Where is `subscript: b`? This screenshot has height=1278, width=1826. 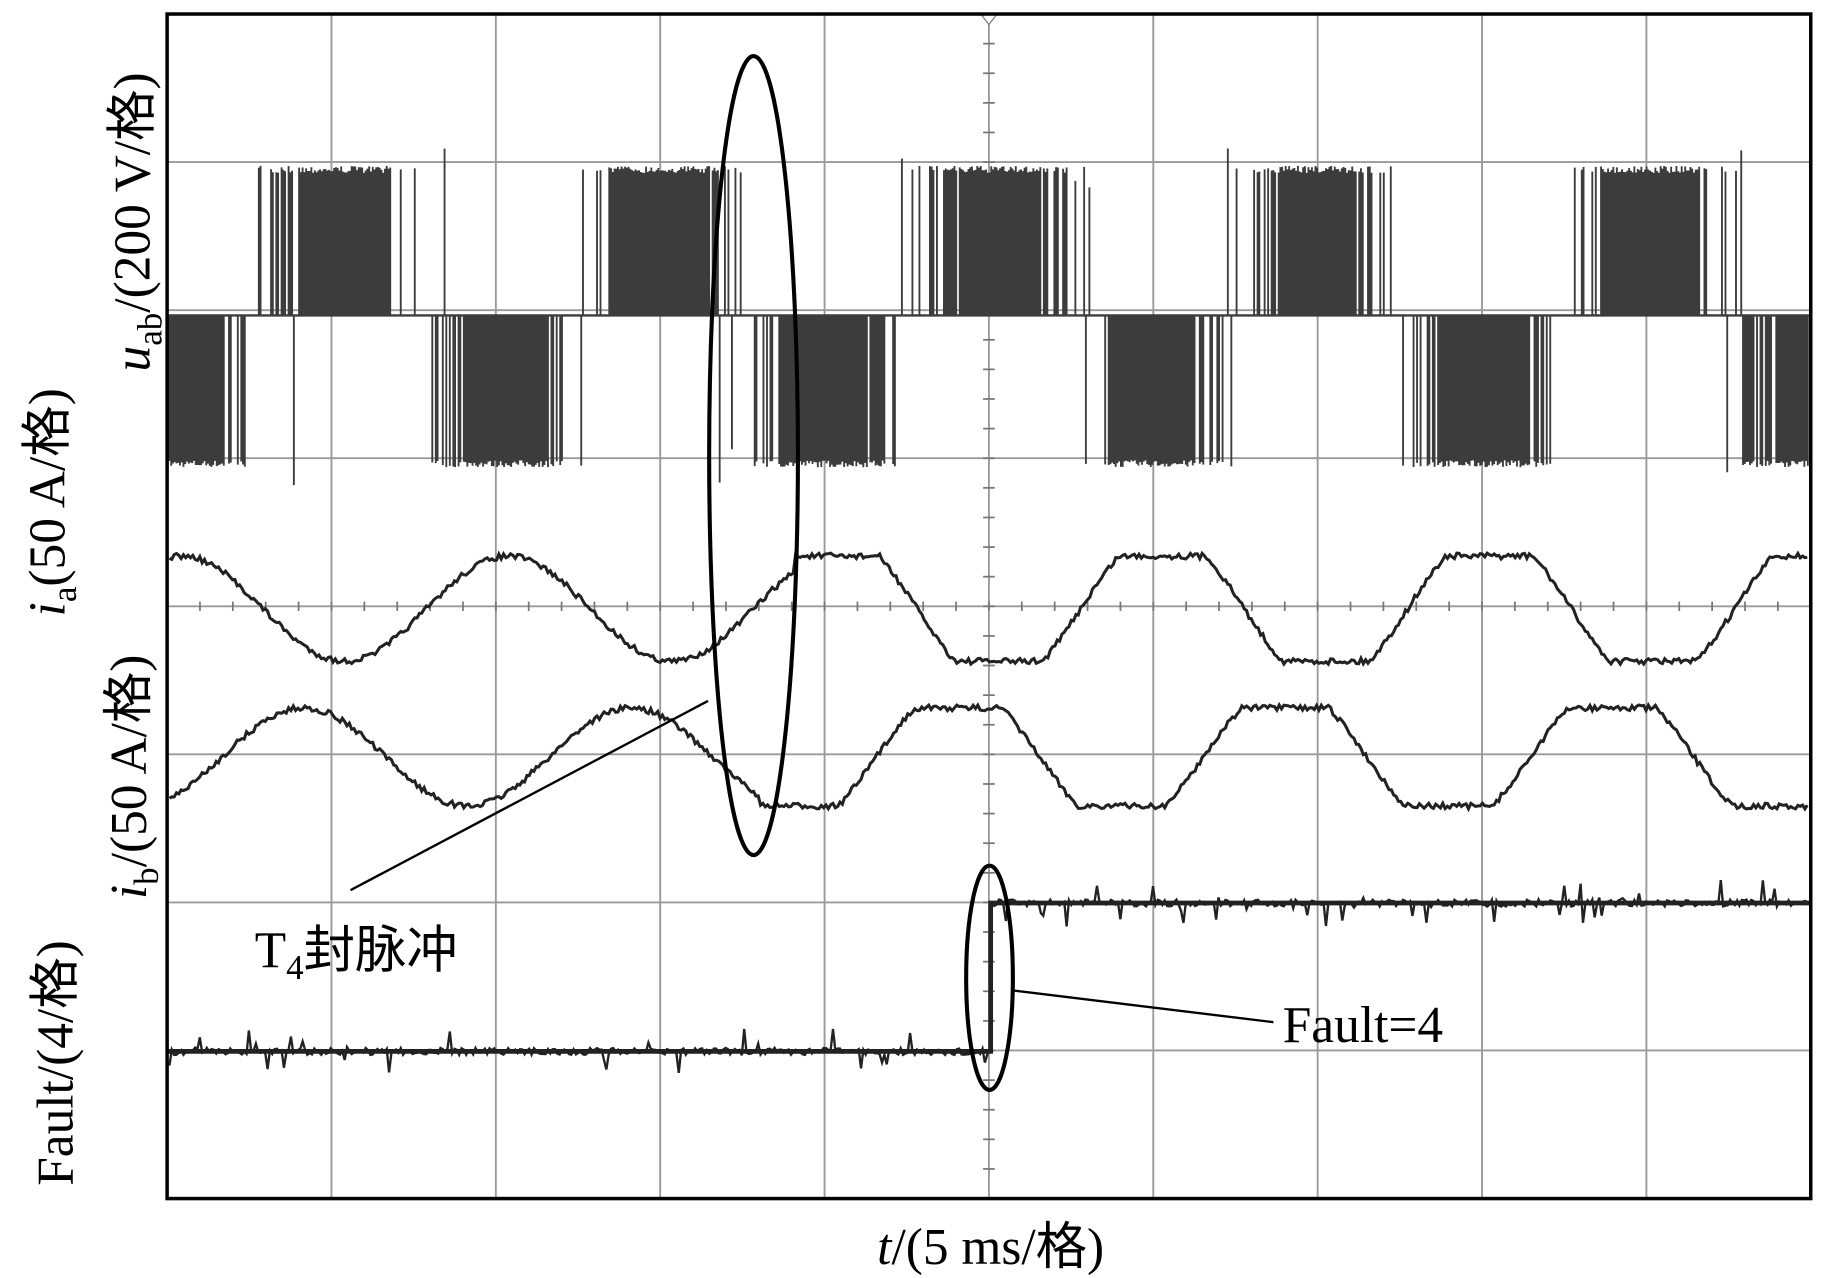 subscript: b is located at coordinates (146, 876).